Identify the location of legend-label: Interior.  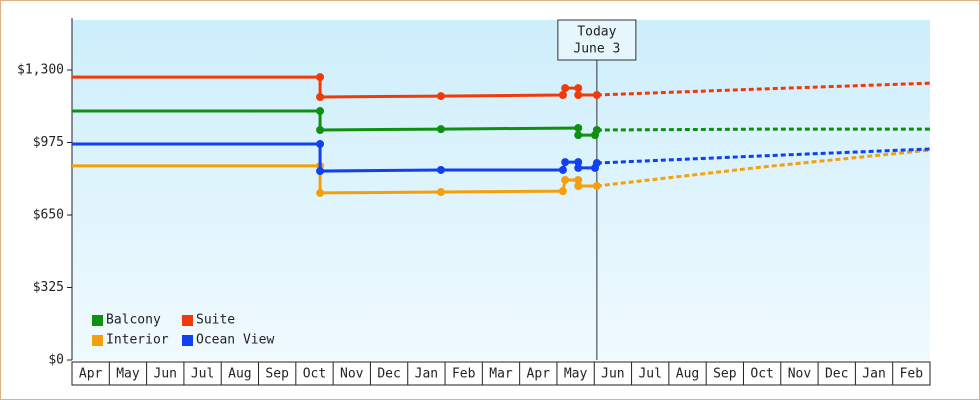
(137, 340).